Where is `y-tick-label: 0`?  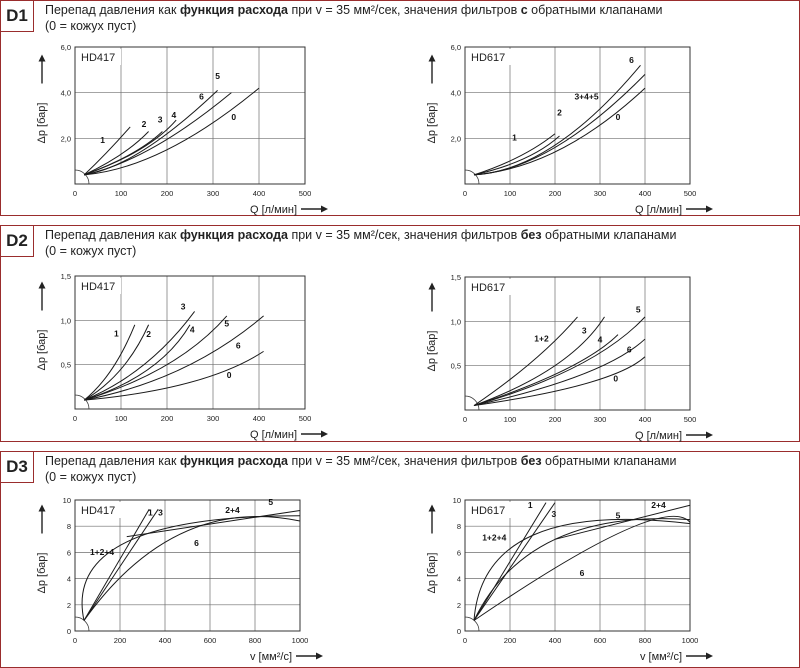
y-tick-label: 0 is located at coordinates (459, 631).